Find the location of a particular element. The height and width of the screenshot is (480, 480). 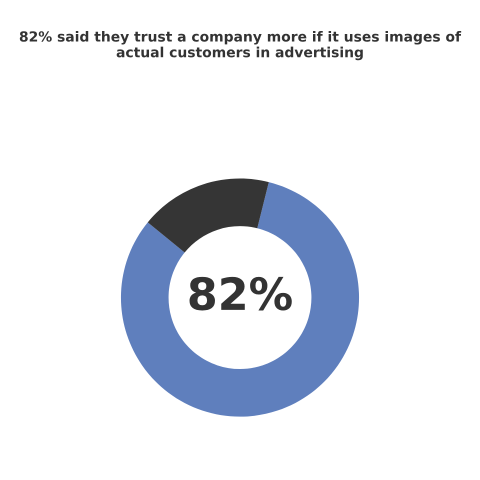

data-label: 82% is located at coordinates (241, 293).